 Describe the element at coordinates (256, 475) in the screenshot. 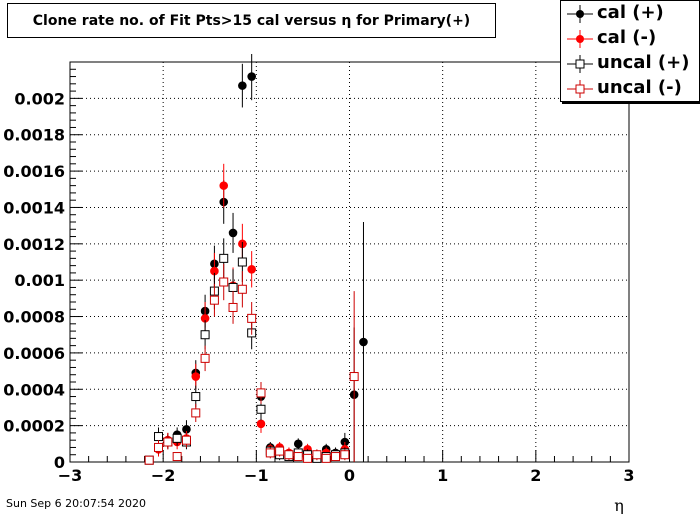

I see `x-tick-label: −1` at that location.